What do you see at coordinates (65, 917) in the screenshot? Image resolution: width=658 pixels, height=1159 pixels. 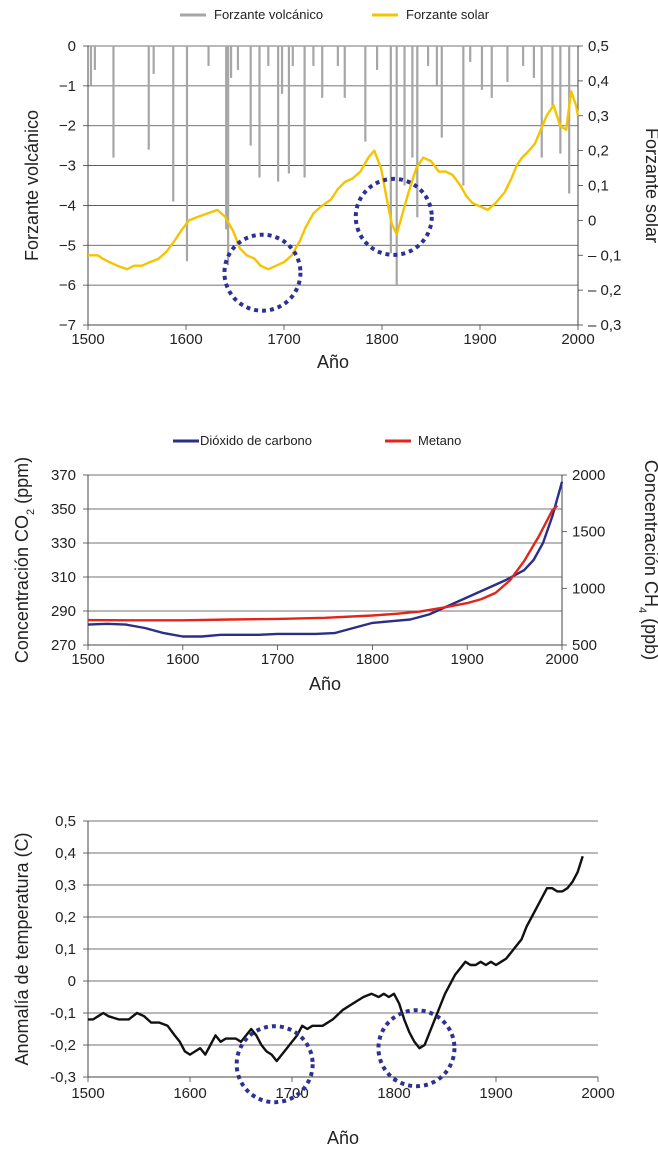 I see `y-tick-label: 0,2` at bounding box center [65, 917].